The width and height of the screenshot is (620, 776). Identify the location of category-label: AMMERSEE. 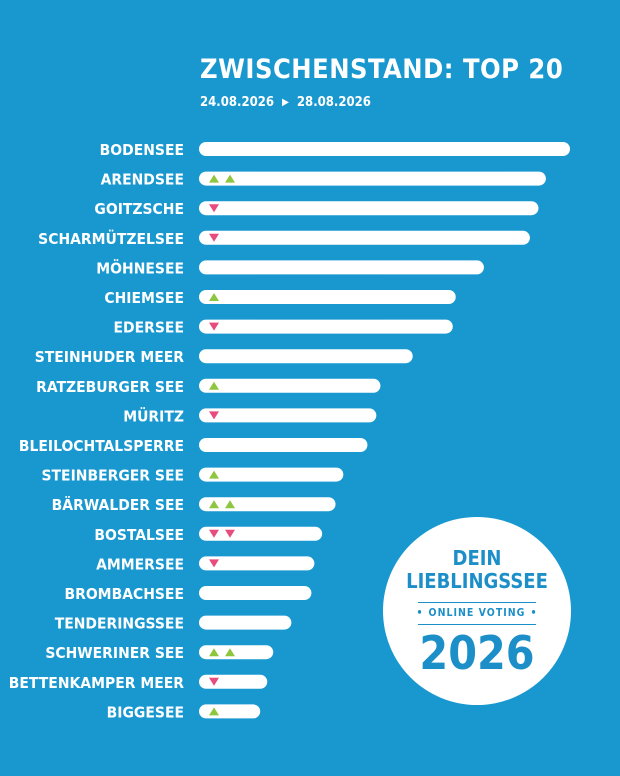
(140, 564).